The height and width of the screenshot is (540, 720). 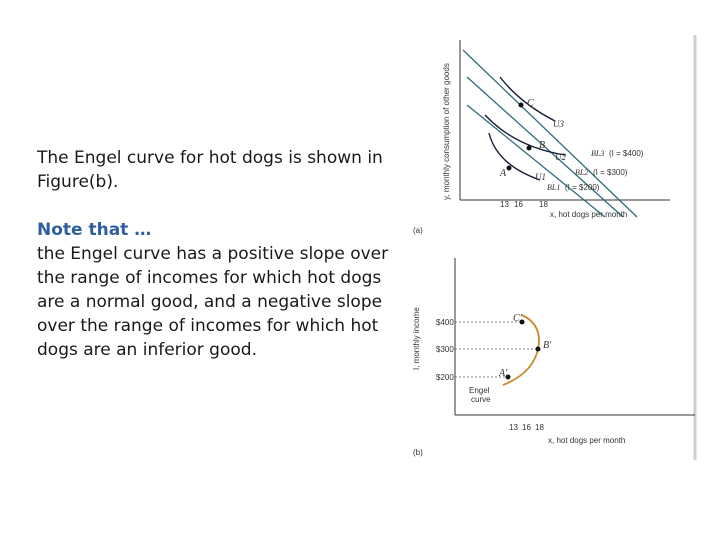 What do you see at coordinates (518, 318) in the screenshot?
I see `point-c-prime-label: C'` at bounding box center [518, 318].